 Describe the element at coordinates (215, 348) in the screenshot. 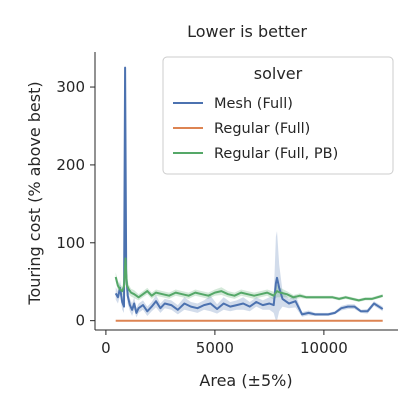

I see `x-tick-label: 5000` at that location.